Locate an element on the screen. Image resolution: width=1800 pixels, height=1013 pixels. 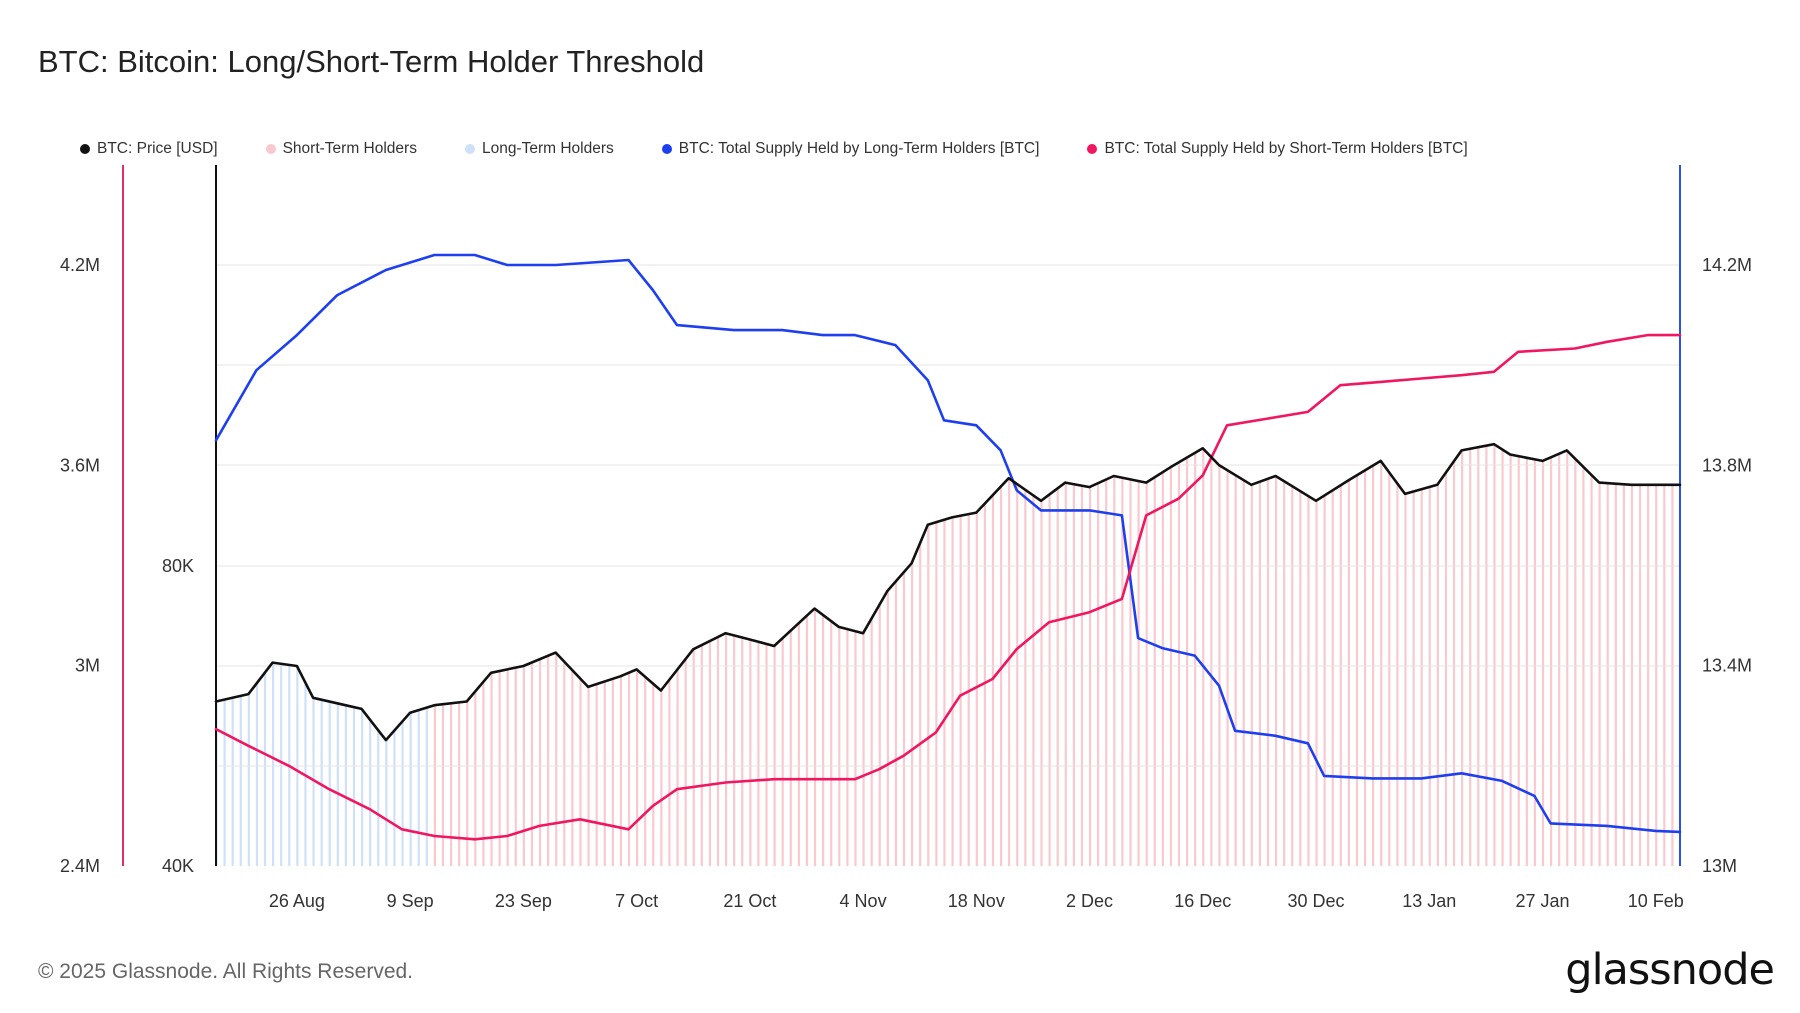
price-axis-tick-label: 80K is located at coordinates (178, 566).